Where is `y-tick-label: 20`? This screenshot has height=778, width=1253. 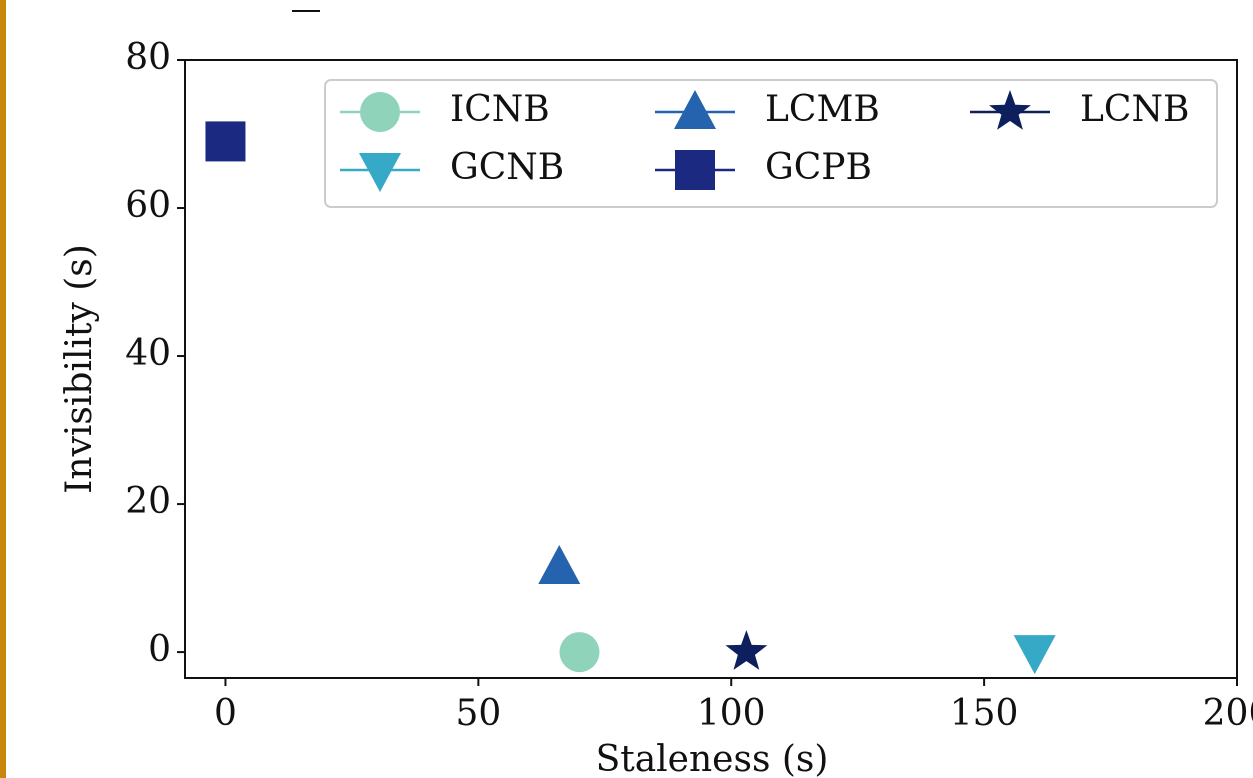 y-tick-label: 20 is located at coordinates (148, 501).